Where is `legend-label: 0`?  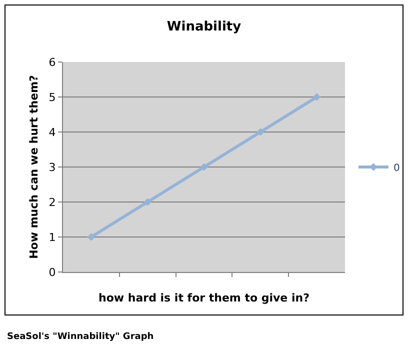
legend-label: 0 is located at coordinates (396, 168).